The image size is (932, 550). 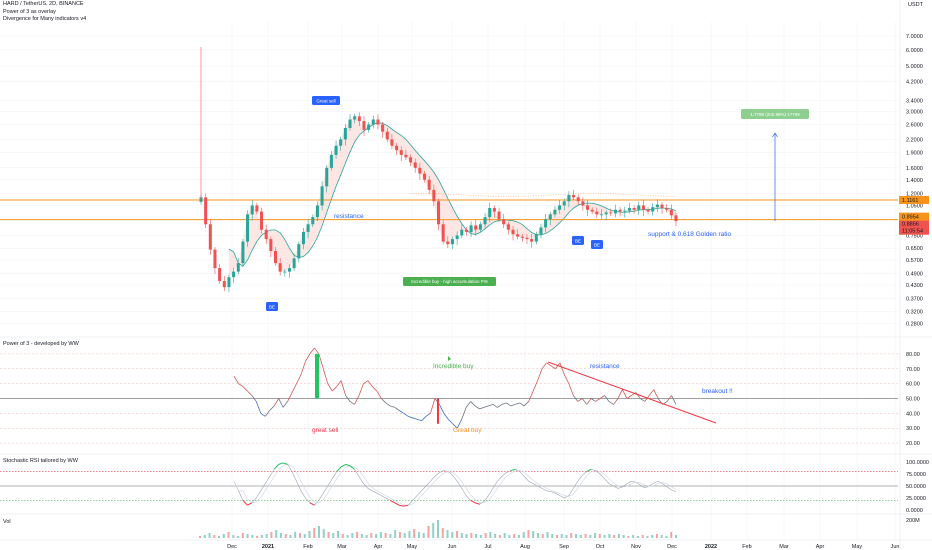 I want to click on x-tick-label: Aug, so click(x=525, y=547).